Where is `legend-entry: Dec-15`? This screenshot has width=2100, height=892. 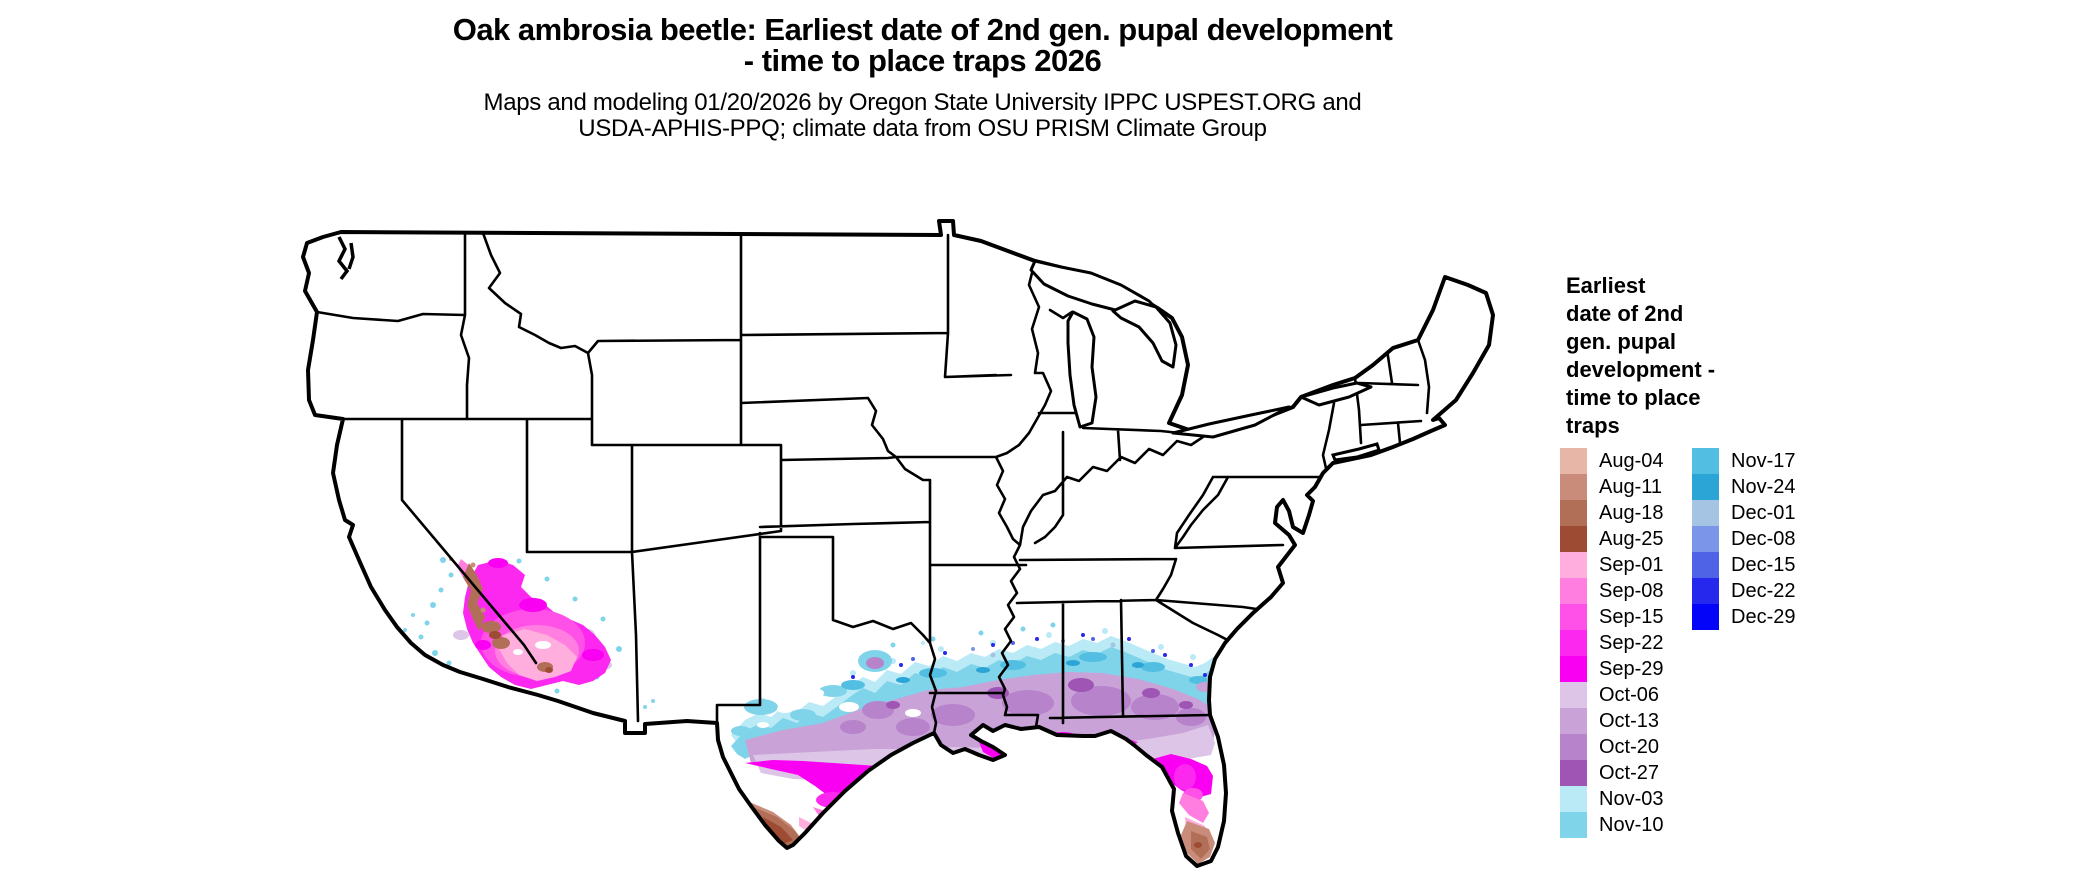
legend-entry: Dec-15 is located at coordinates (1743, 565).